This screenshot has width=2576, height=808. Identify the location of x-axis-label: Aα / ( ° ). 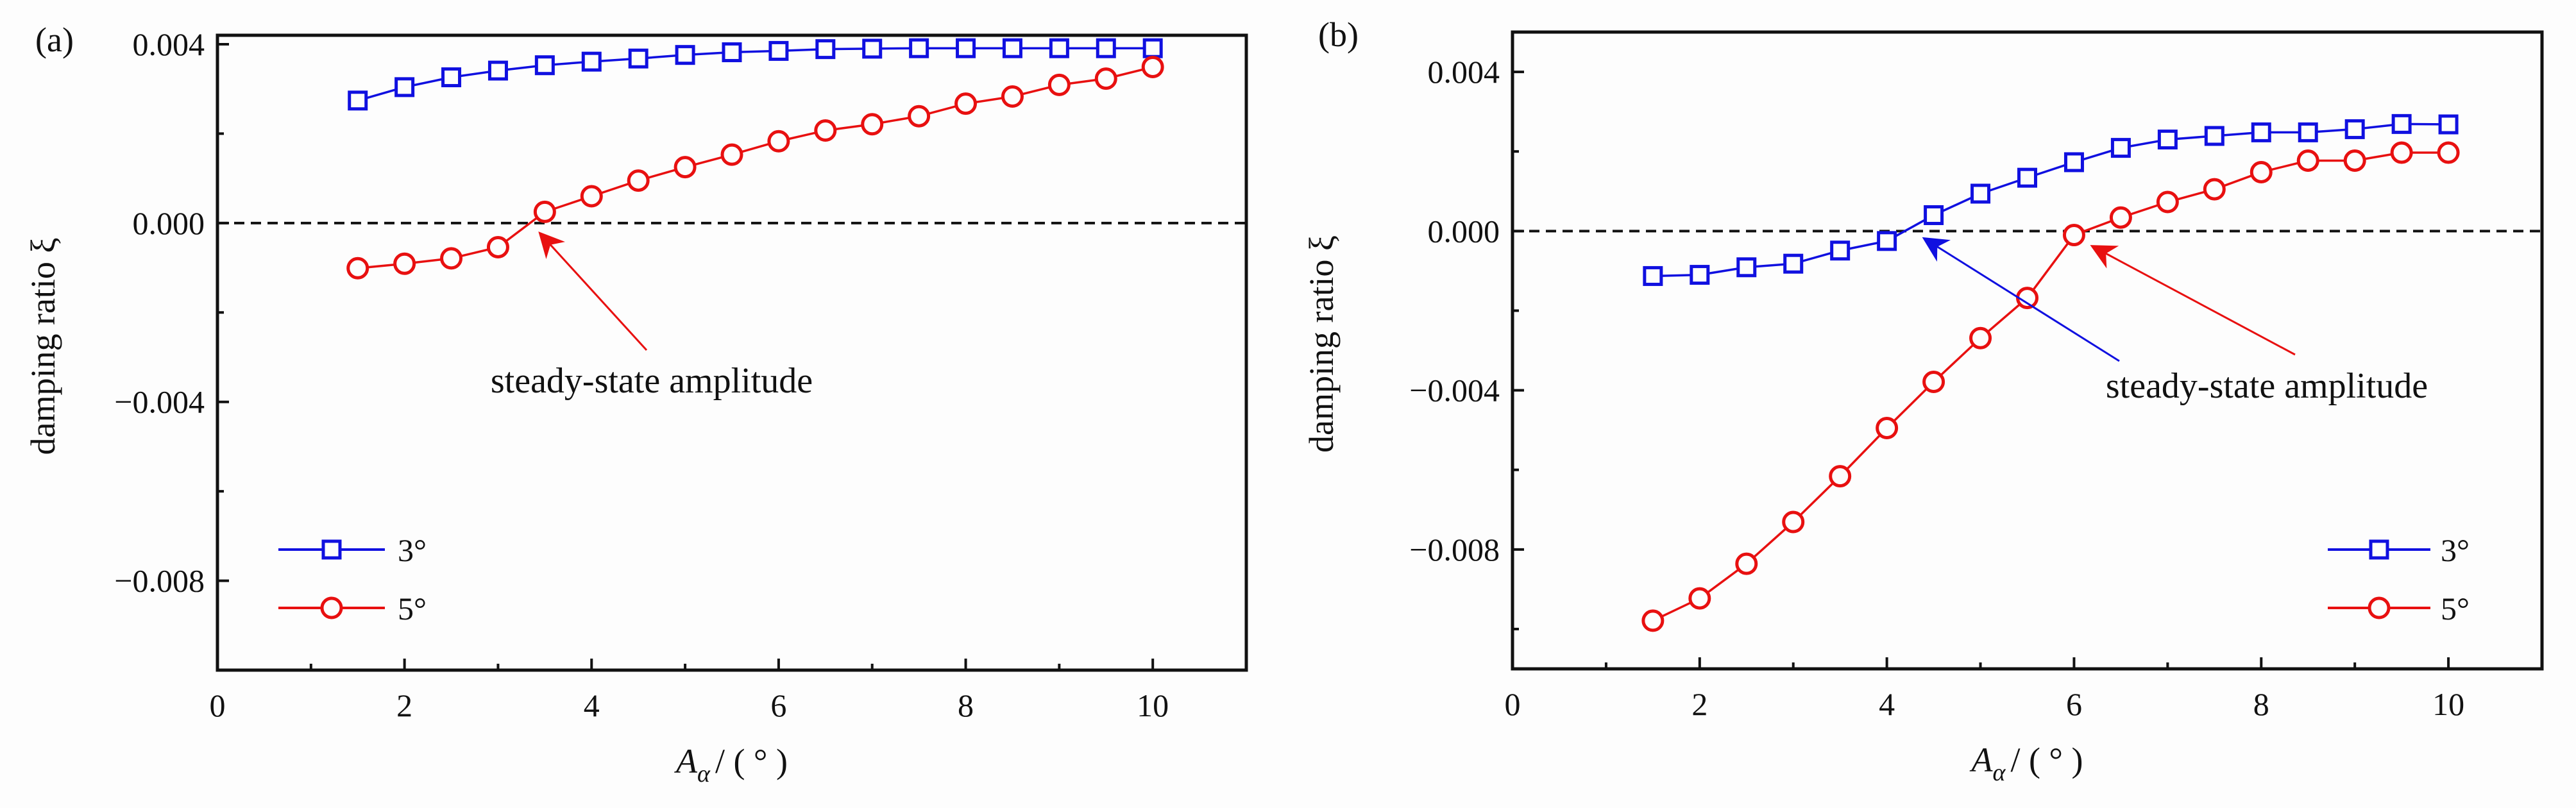
(731, 765).